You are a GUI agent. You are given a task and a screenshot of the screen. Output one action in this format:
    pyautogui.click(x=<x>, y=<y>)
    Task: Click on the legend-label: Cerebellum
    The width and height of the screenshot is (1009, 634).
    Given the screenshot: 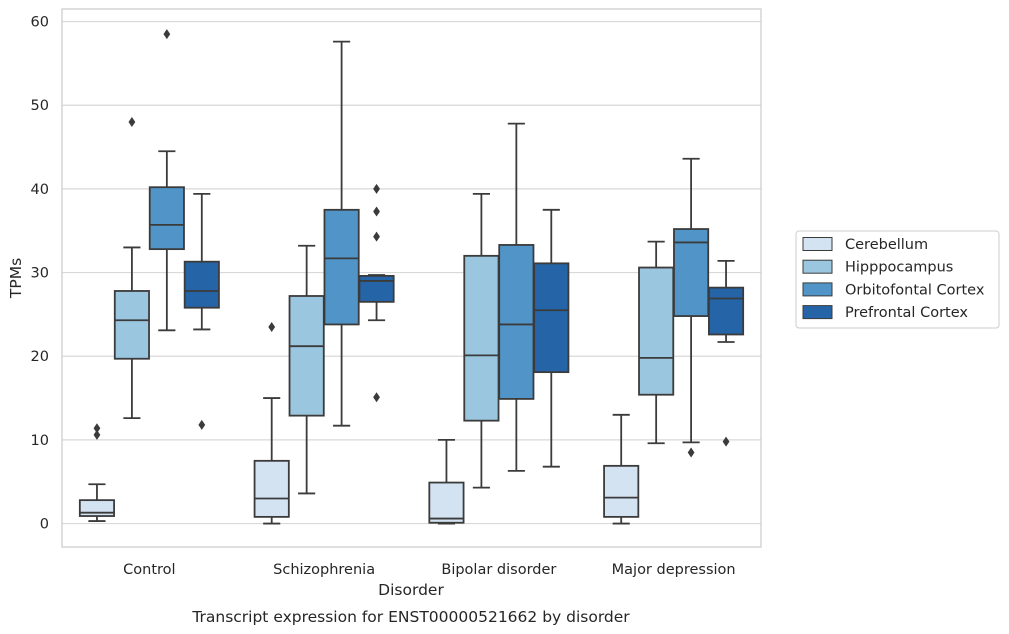 What is the action you would take?
    pyautogui.click(x=886, y=245)
    